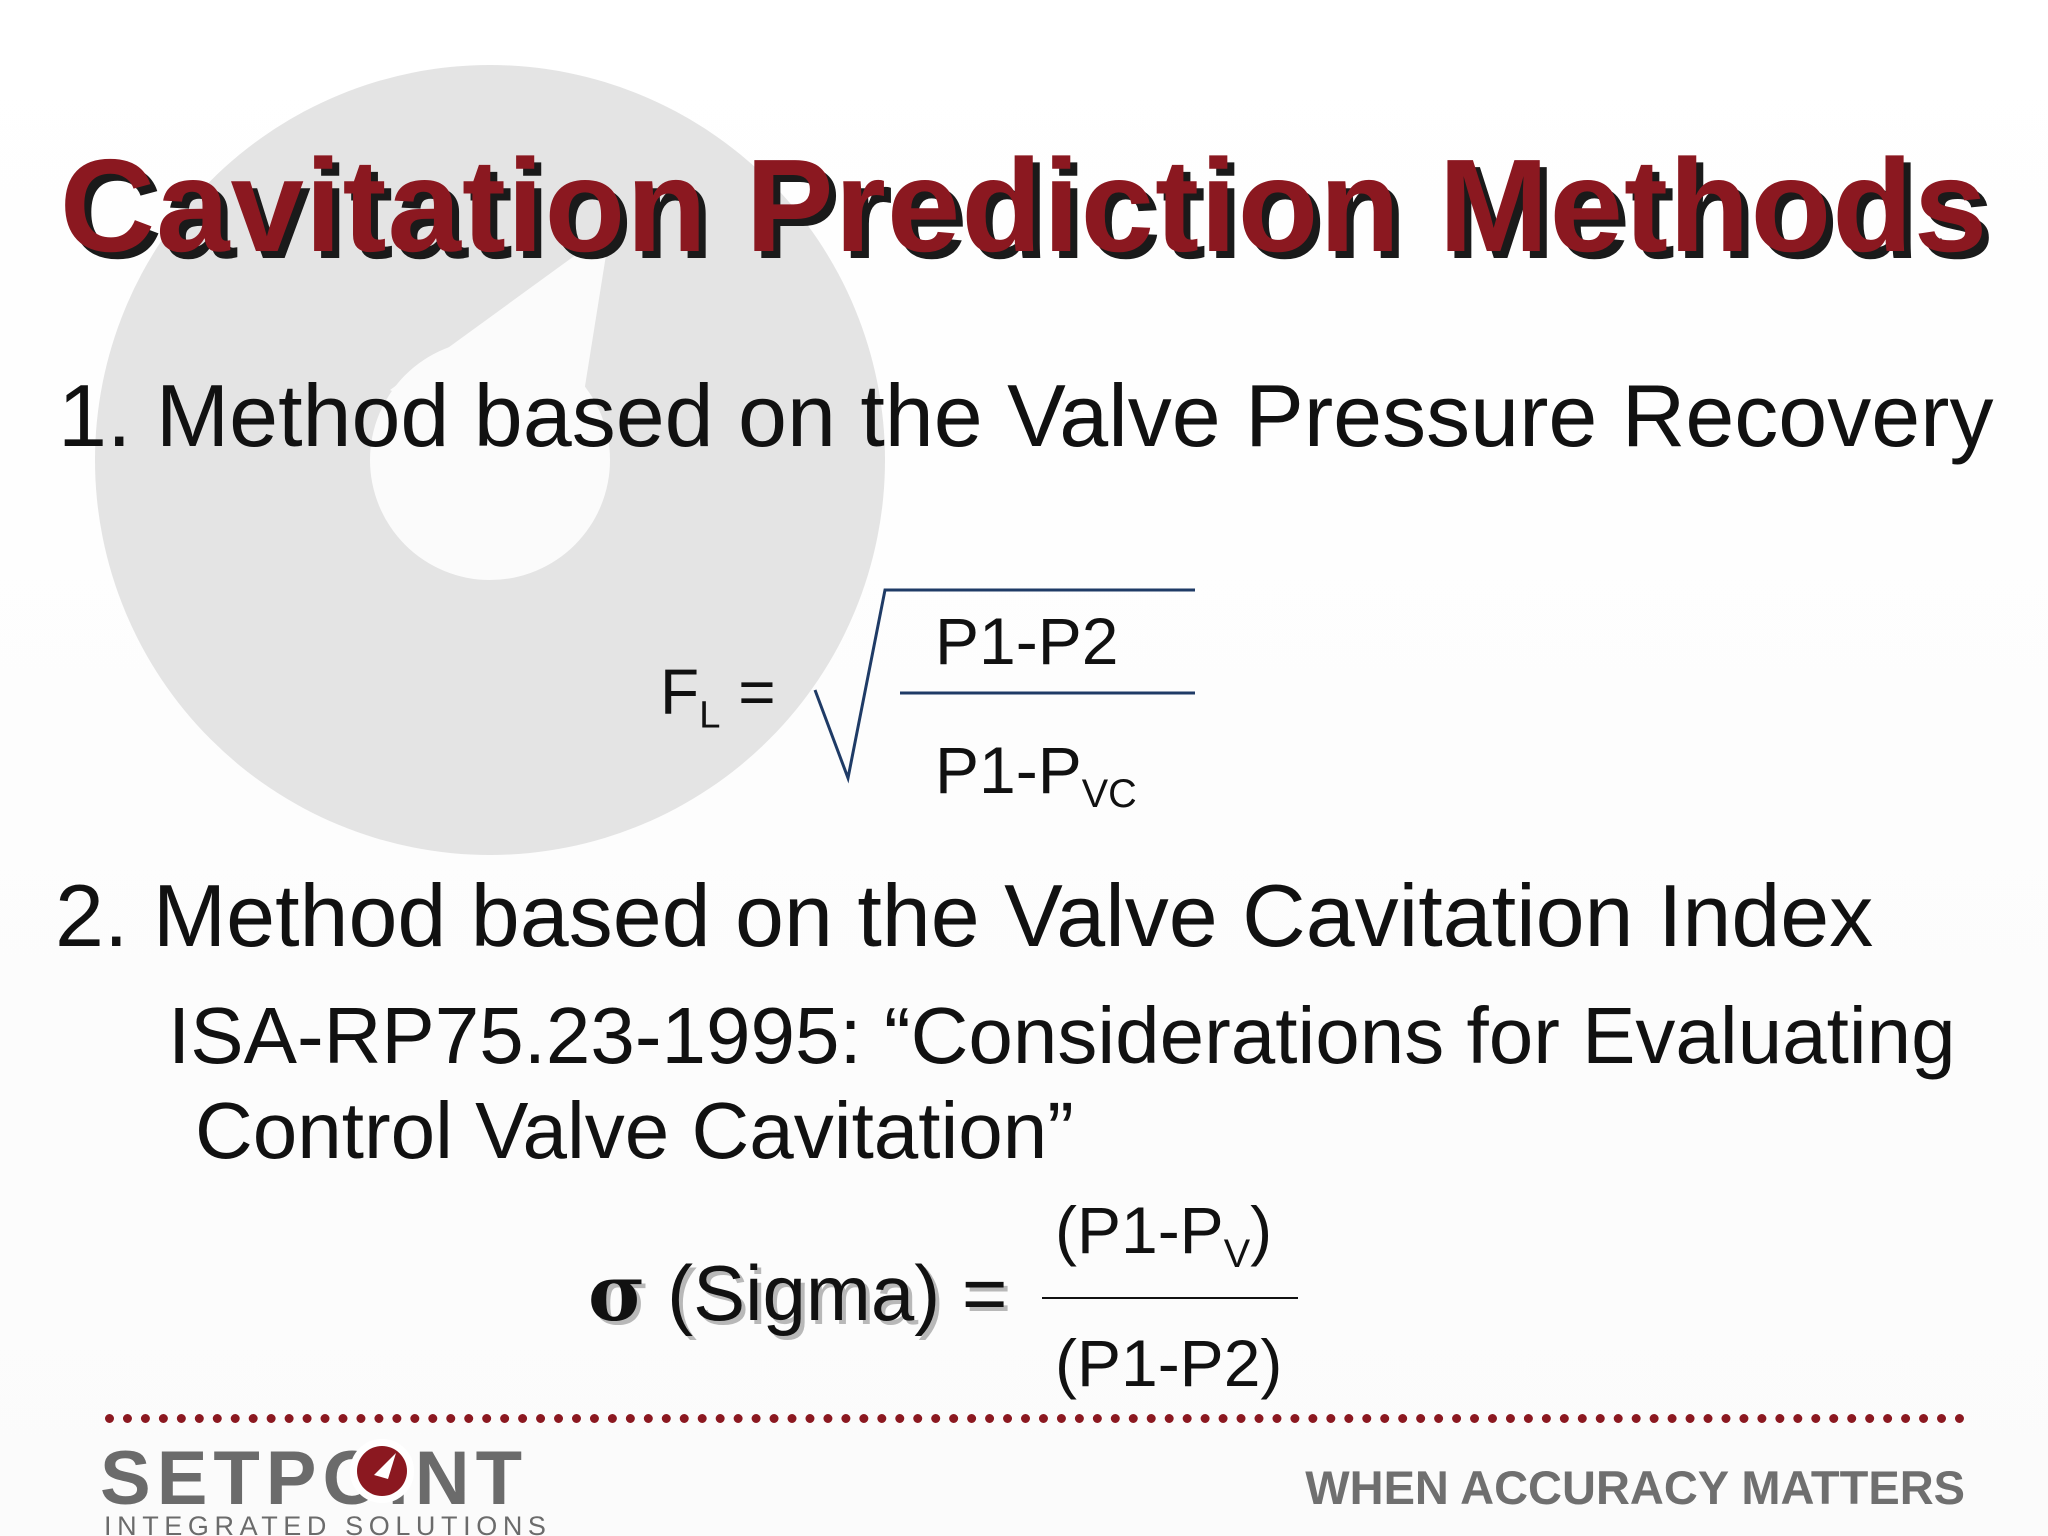 Image resolution: width=2048 pixels, height=1536 pixels. What do you see at coordinates (1008, 770) in the screenshot?
I see `fl-denominator-main: P1-P` at bounding box center [1008, 770].